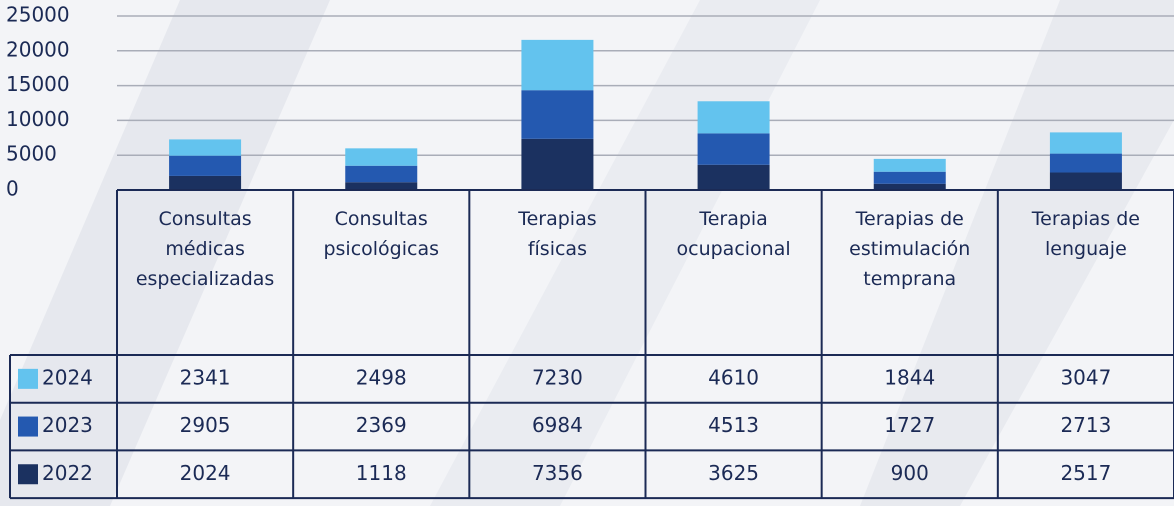 The height and width of the screenshot is (506, 1174). Describe the element at coordinates (733, 473) in the screenshot. I see `table-value: 3625` at that location.